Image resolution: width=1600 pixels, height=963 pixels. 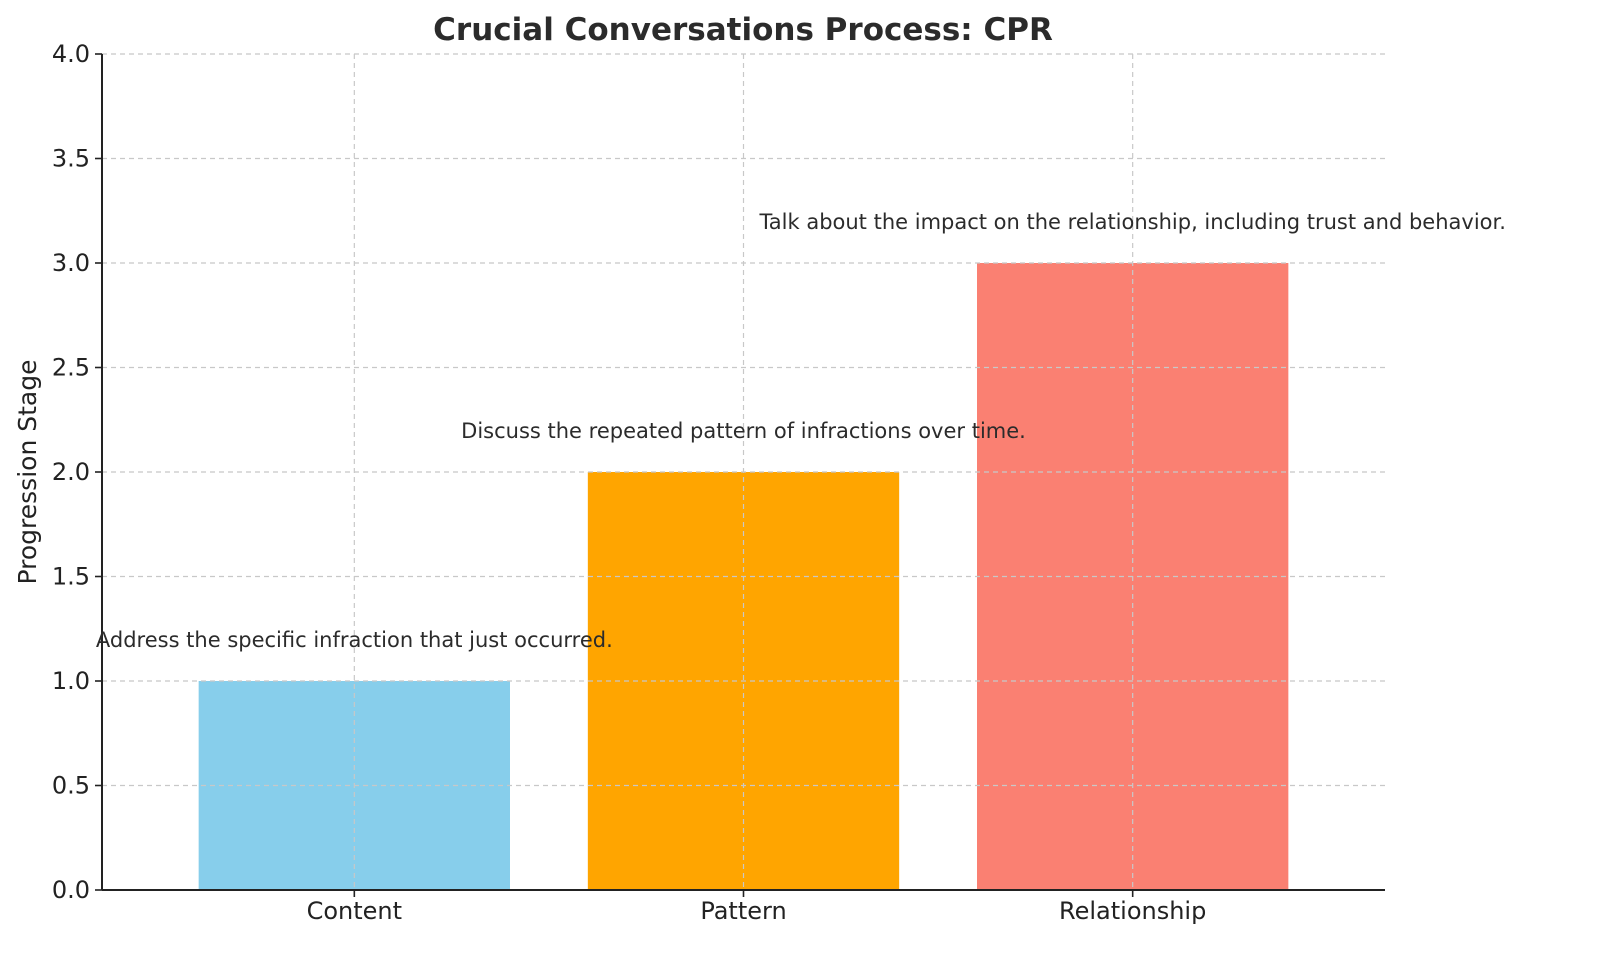 I want to click on y-tick-label: 2.0, so click(x=71, y=472).